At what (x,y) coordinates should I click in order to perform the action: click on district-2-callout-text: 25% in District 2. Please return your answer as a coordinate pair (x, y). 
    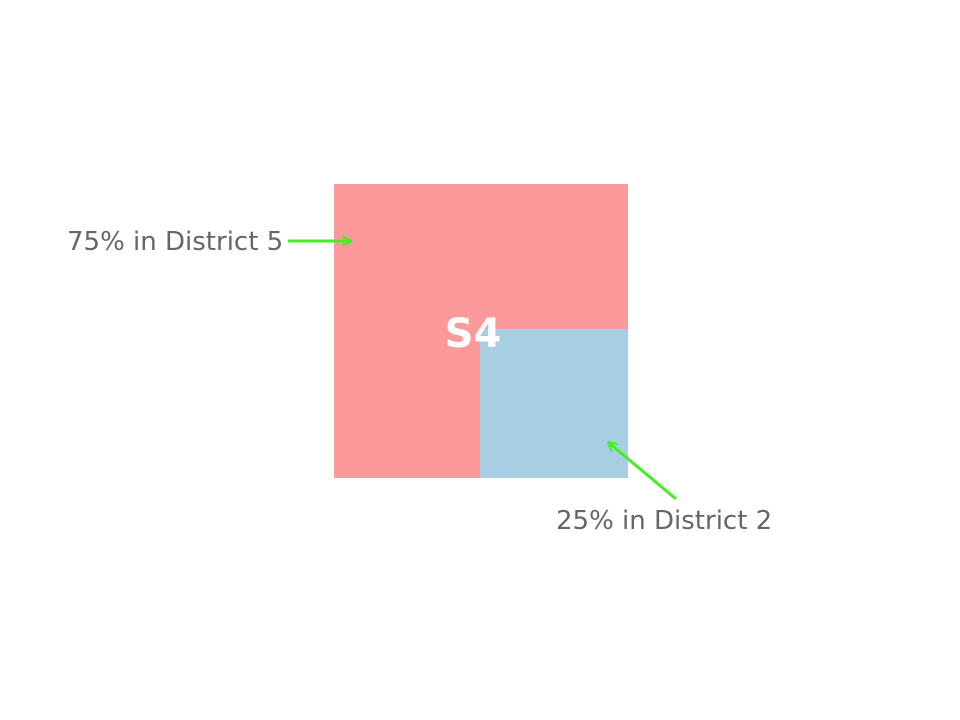
    Looking at the image, I should click on (664, 521).